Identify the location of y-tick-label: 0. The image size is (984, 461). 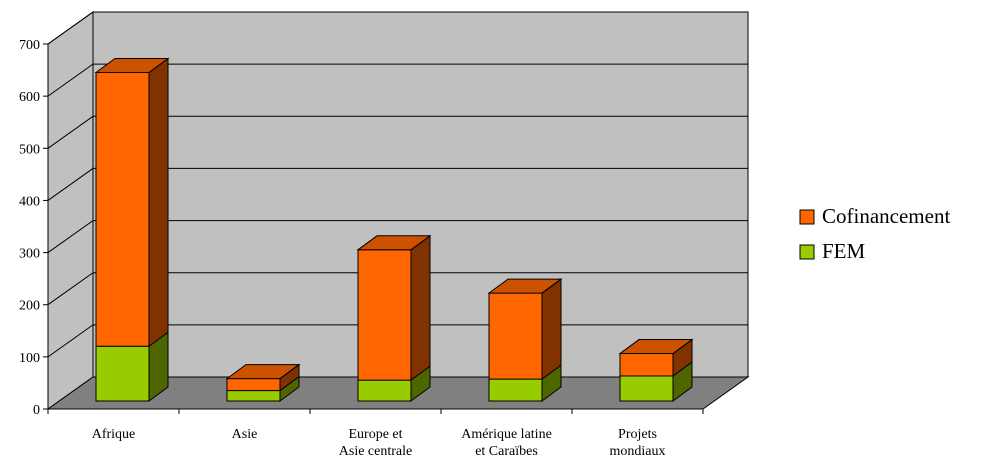
(36, 410).